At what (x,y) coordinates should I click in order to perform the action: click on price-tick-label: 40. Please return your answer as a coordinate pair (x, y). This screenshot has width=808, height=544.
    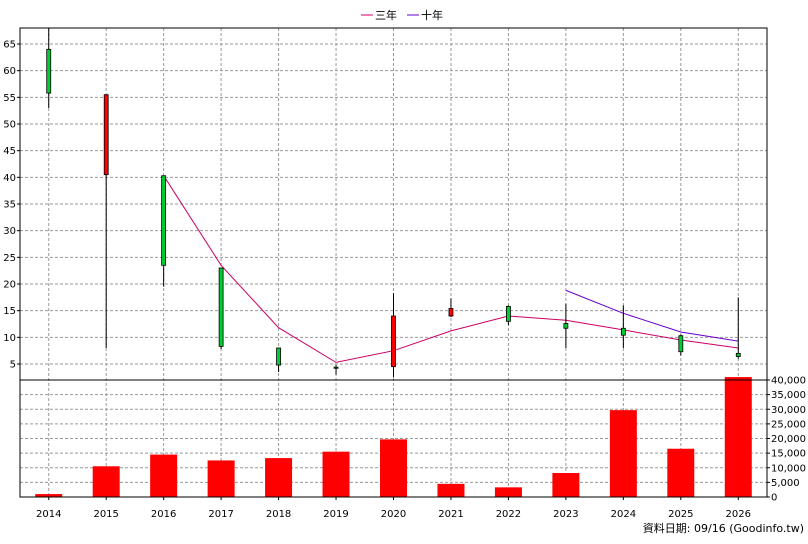
    Looking at the image, I should click on (9, 178).